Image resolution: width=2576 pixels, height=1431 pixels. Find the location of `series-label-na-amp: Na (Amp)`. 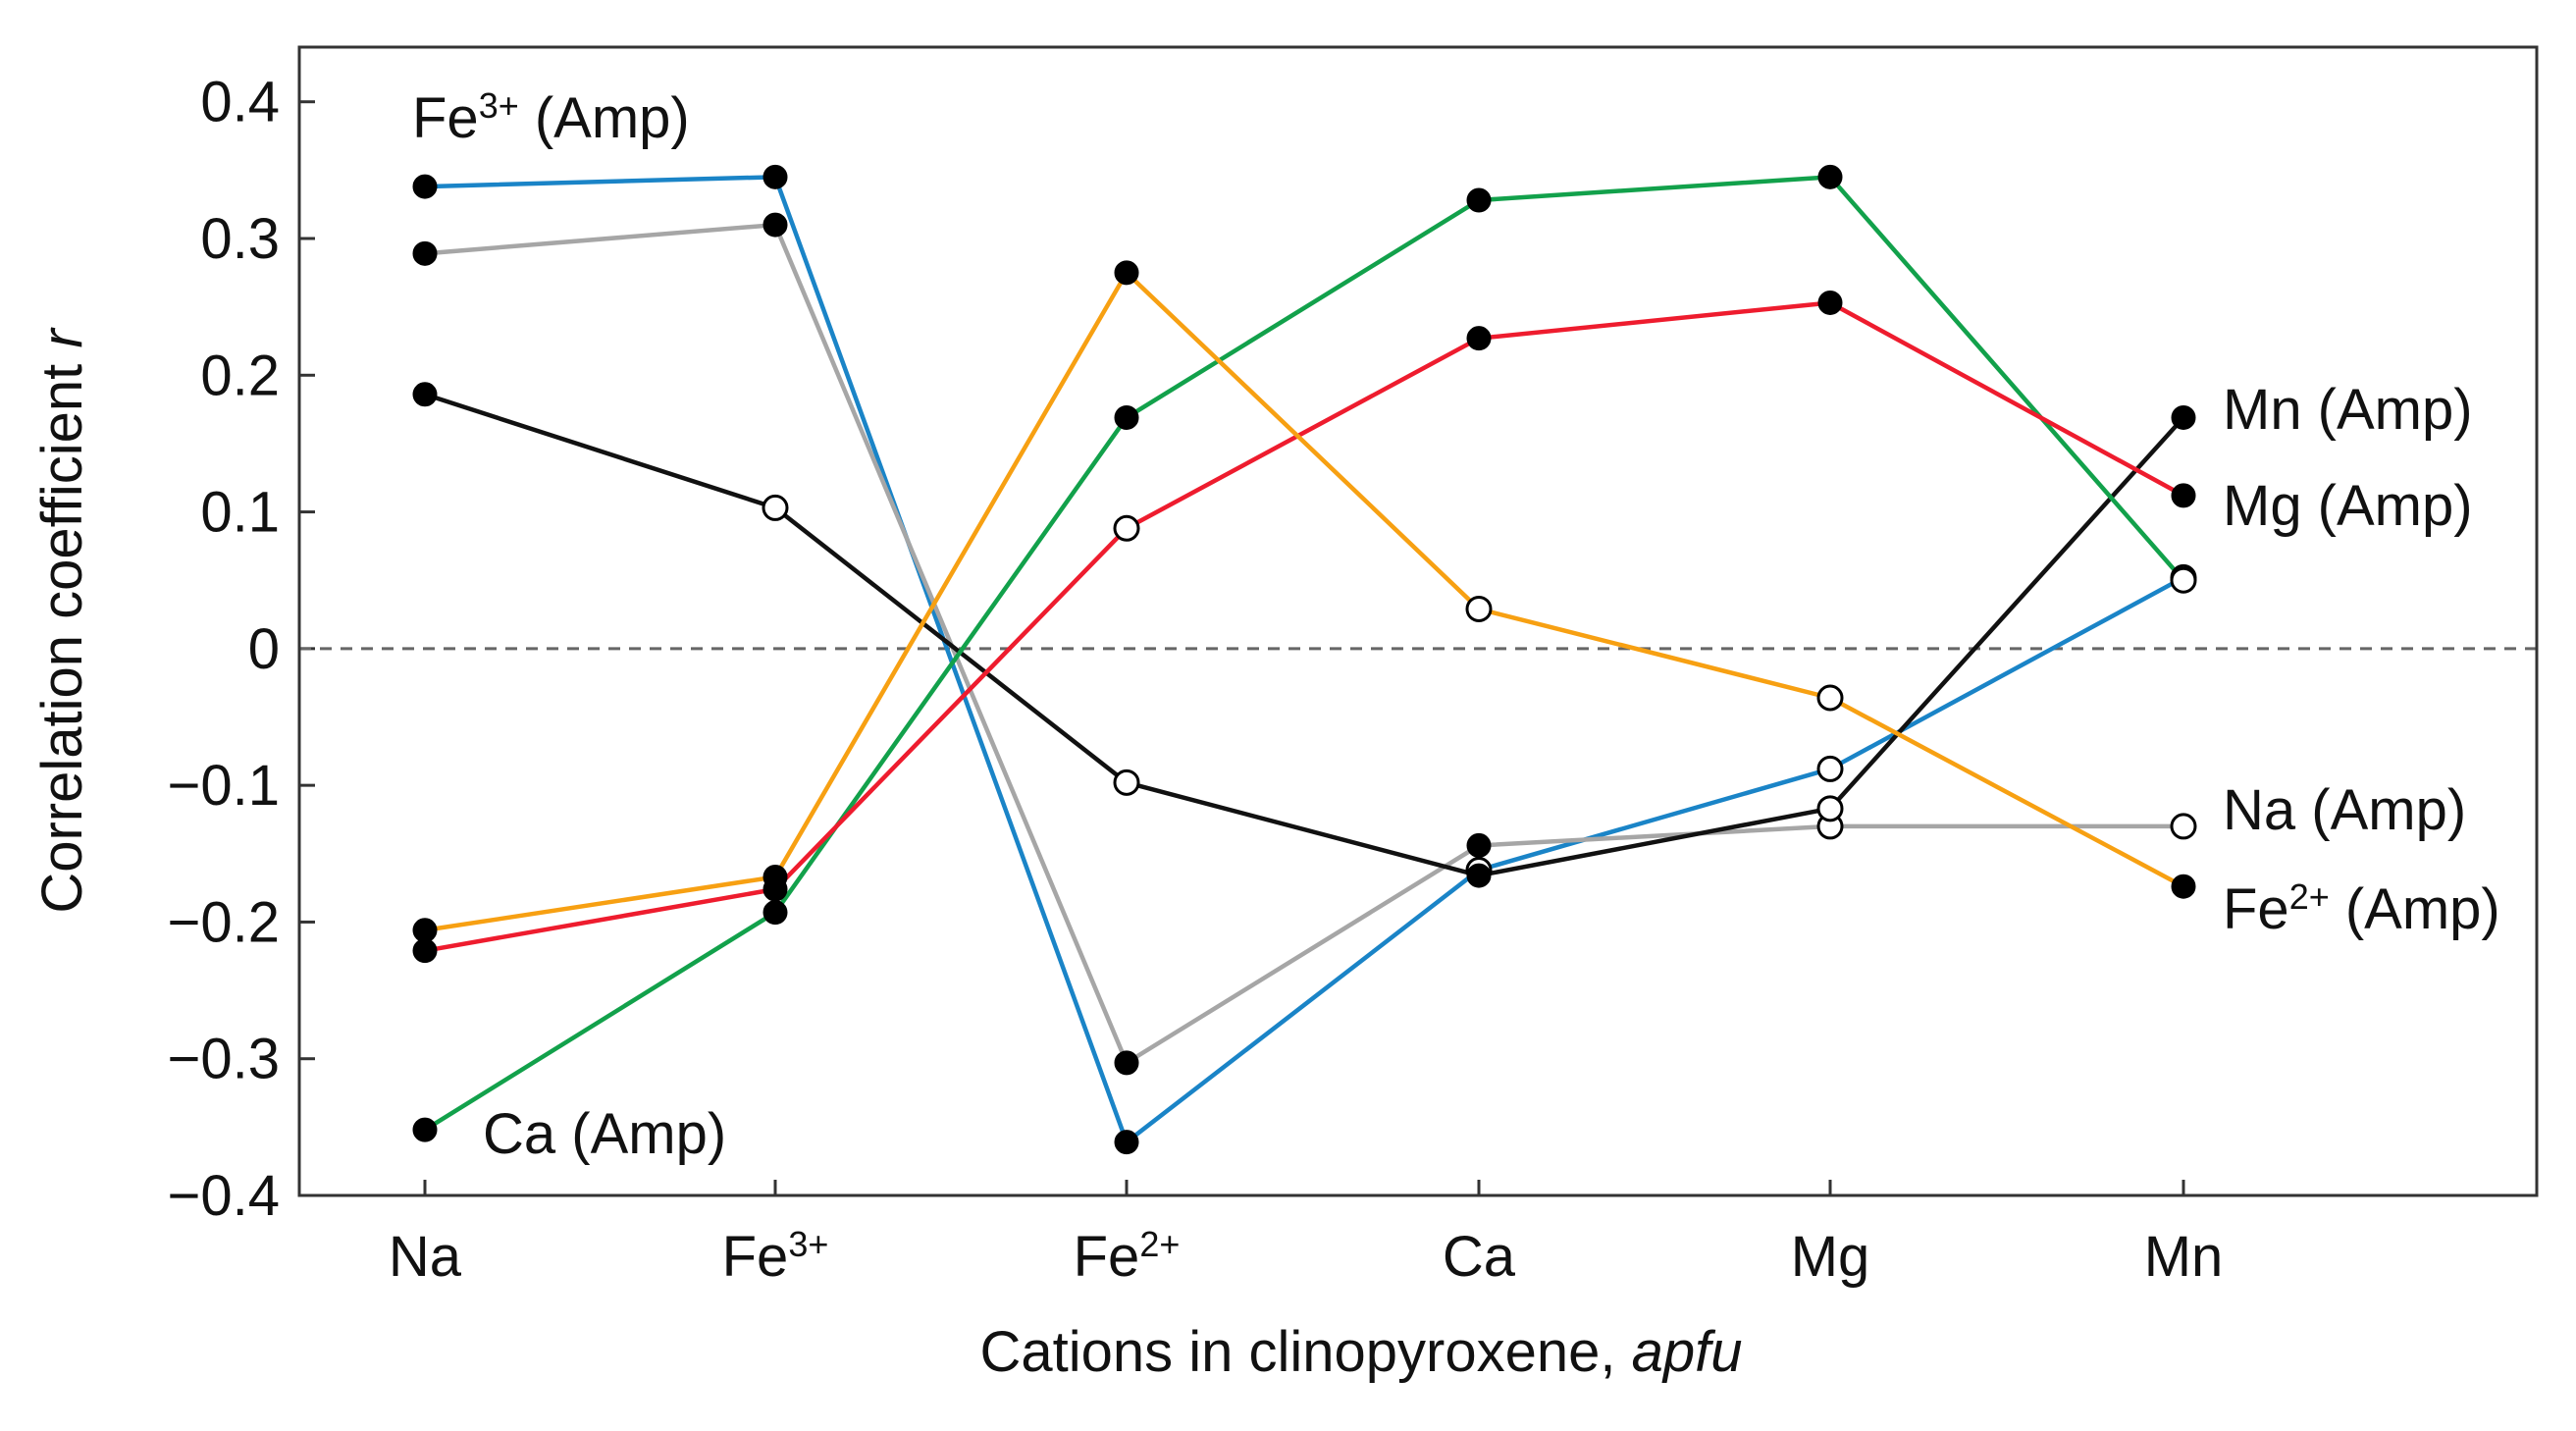

series-label-na-amp: Na (Amp) is located at coordinates (2344, 810).